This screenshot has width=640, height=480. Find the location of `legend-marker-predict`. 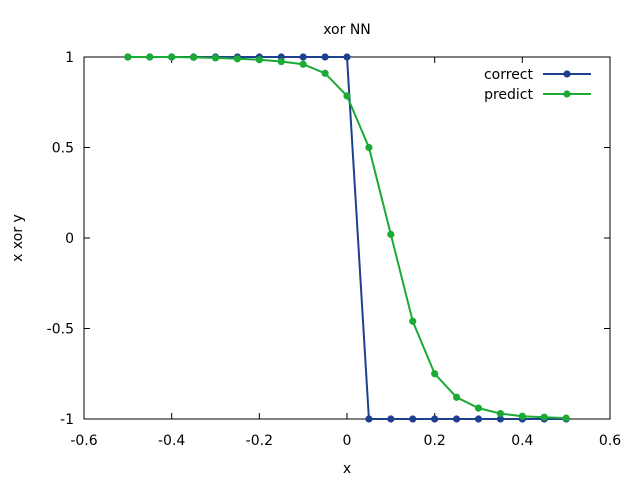

legend-marker-predict is located at coordinates (567, 94).